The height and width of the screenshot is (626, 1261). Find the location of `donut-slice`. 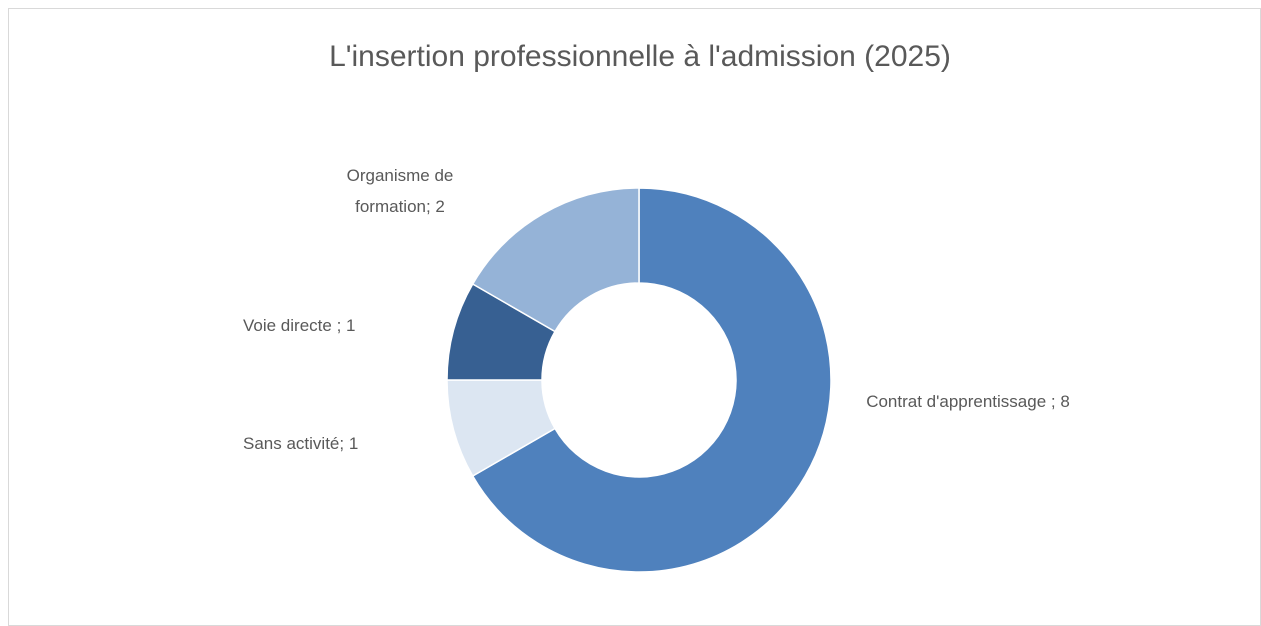

donut-slice is located at coordinates (555, 260).